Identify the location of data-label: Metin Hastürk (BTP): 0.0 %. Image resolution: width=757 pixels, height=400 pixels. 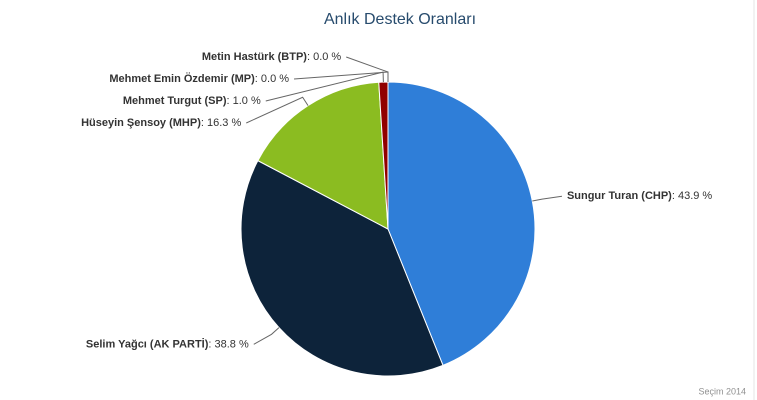
(272, 57).